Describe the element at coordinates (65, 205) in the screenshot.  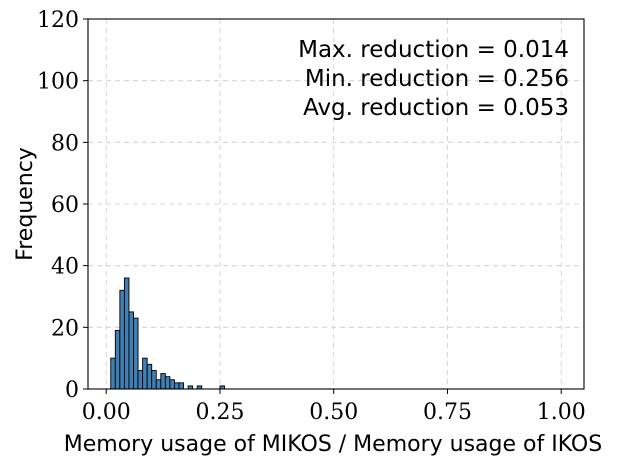
I see `y-tick-label: 60` at that location.